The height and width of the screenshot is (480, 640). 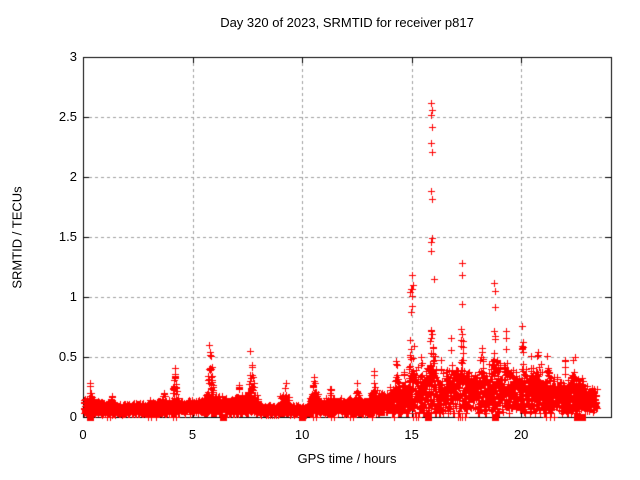 What do you see at coordinates (411, 434) in the screenshot?
I see `x-tick-label: 15` at bounding box center [411, 434].